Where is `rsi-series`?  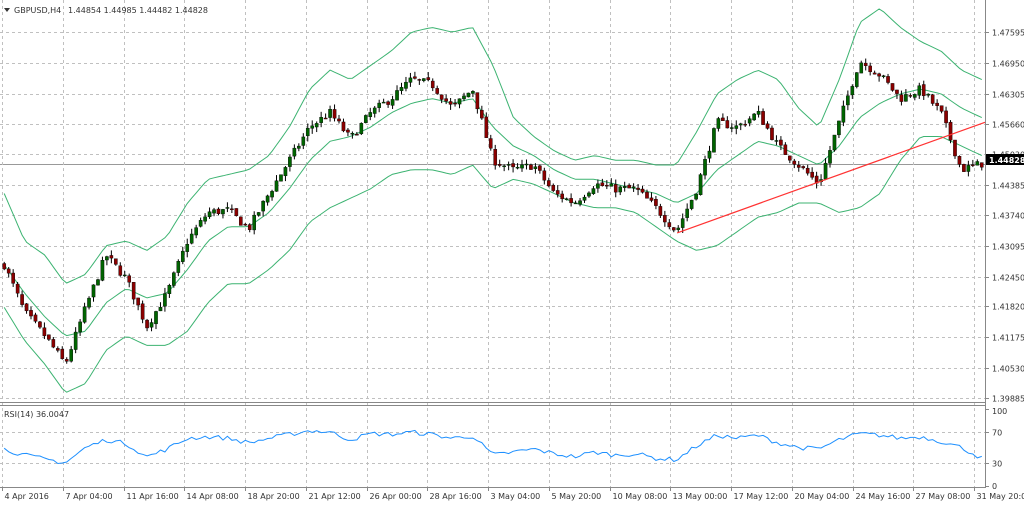 rsi-series is located at coordinates (492, 447).